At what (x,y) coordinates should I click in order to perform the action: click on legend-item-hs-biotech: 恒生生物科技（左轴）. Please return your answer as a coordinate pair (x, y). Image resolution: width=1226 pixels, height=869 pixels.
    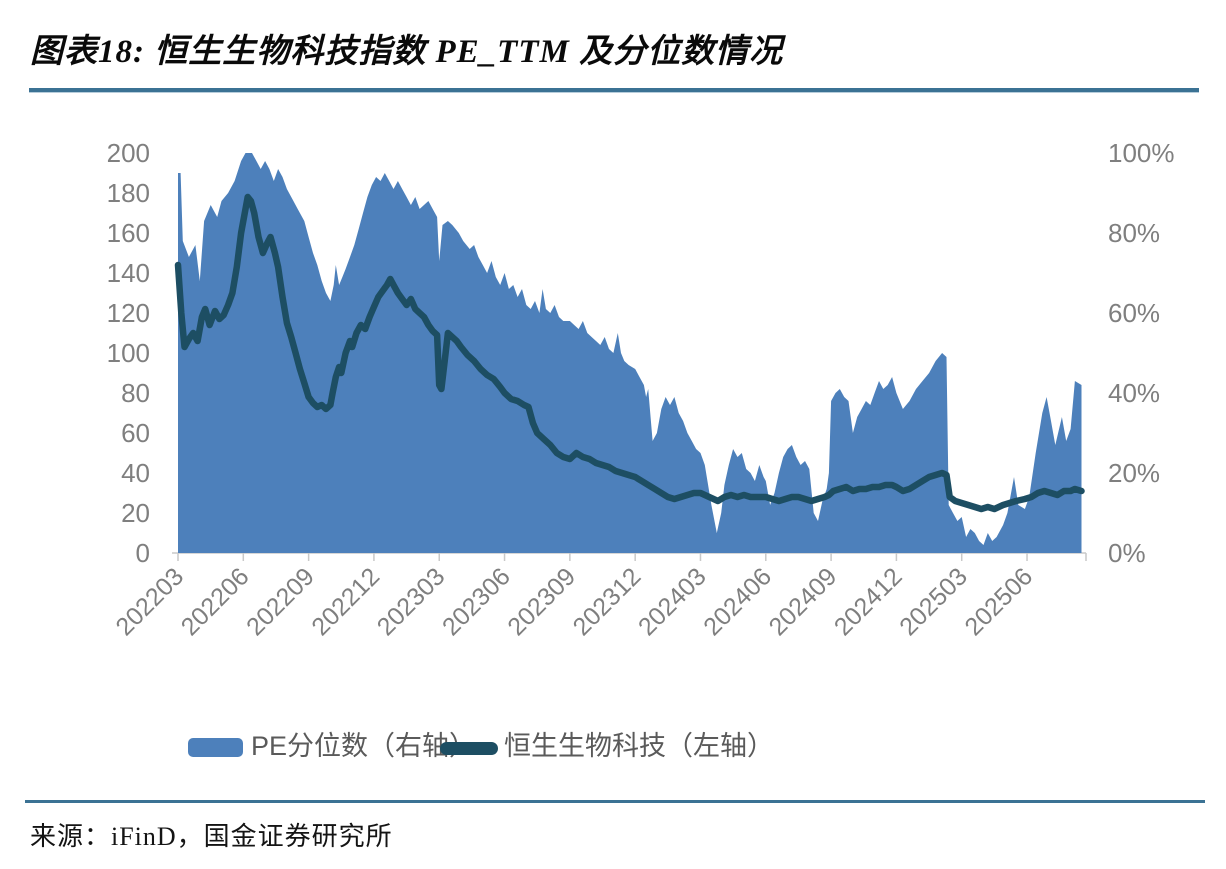
    Looking at the image, I should click on (607, 746).